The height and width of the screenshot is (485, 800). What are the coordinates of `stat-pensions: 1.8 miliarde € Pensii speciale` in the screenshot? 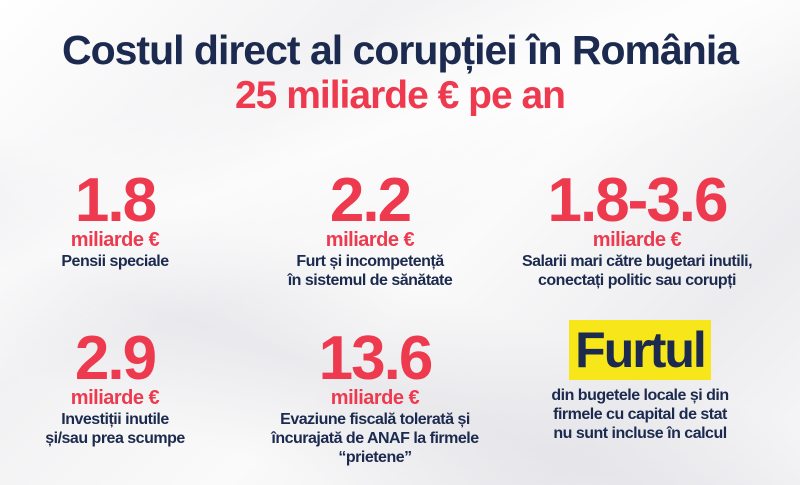 It's located at (115, 218).